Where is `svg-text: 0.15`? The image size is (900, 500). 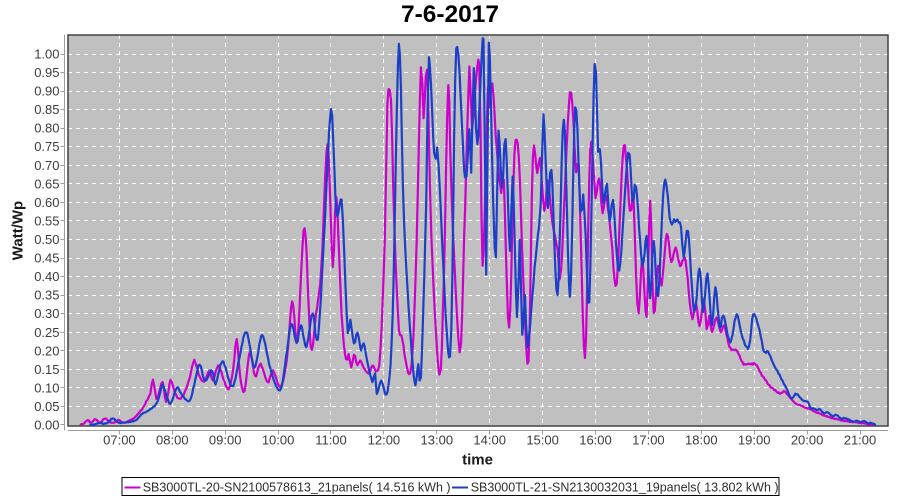 svg-text: 0.15 is located at coordinates (46, 369).